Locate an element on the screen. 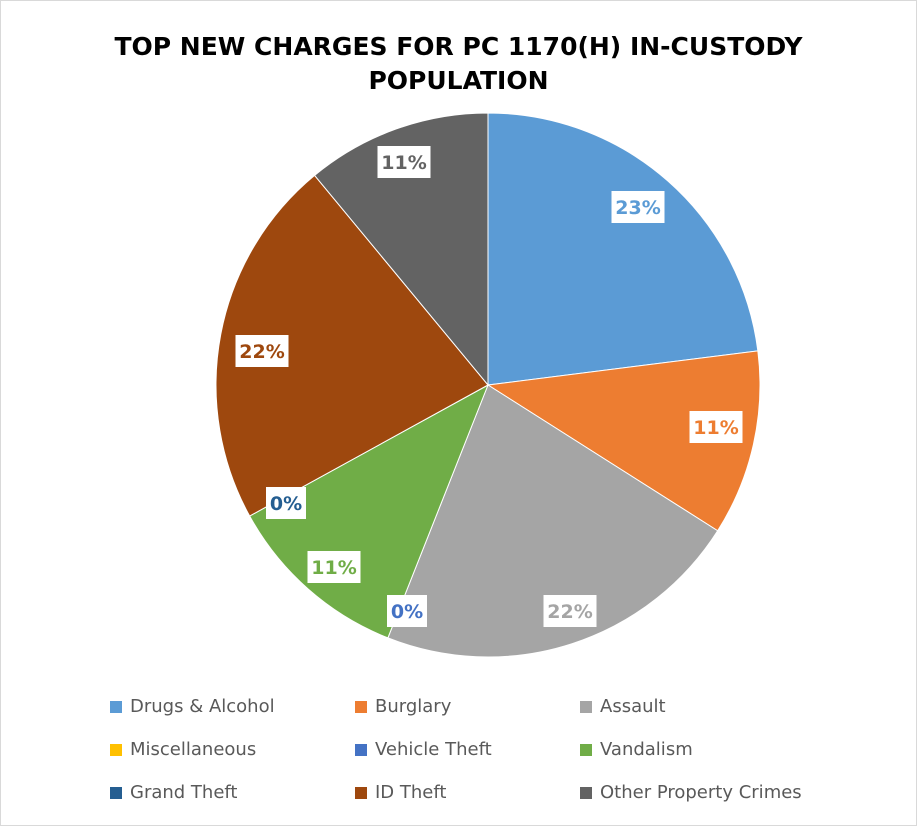 Image resolution: width=917 pixels, height=826 pixels. pie-slice-burglary is located at coordinates (623, 441).